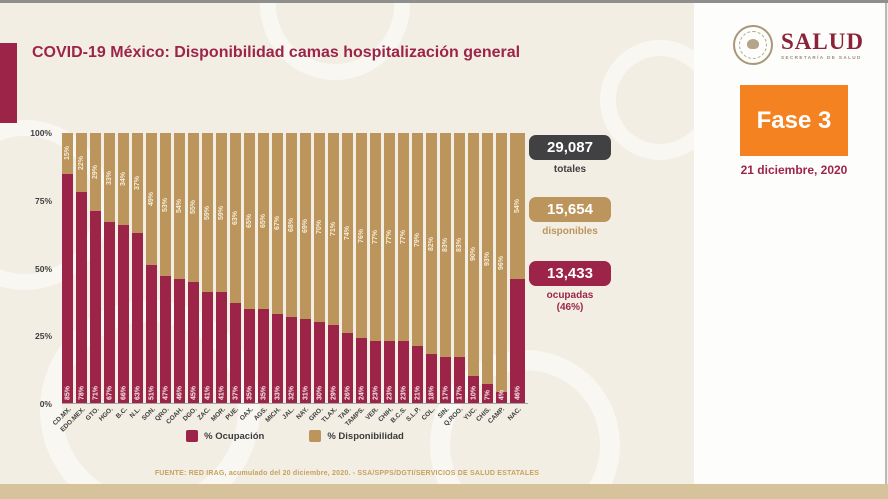 The image size is (888, 499). What do you see at coordinates (109, 392) in the screenshot?
I see `occupation-value-label: 67%` at bounding box center [109, 392].